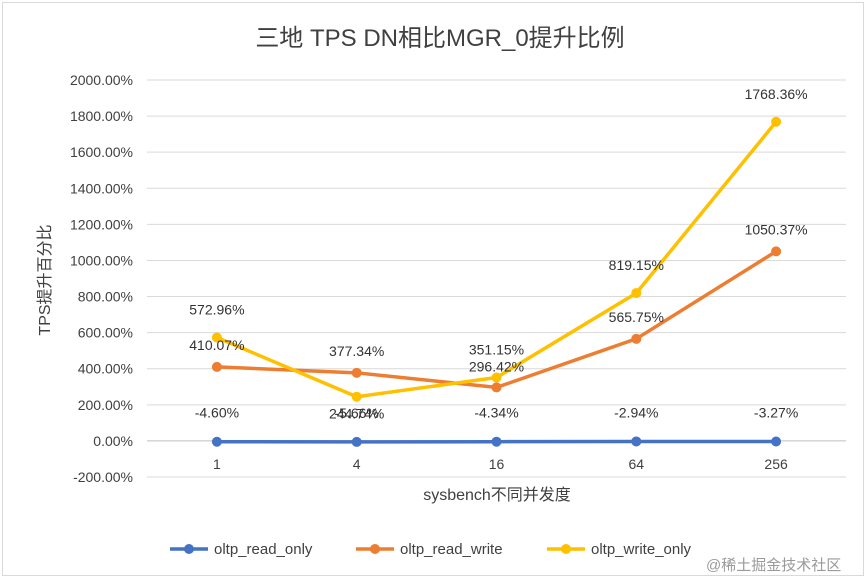 This screenshot has width=868, height=580. What do you see at coordinates (439, 38) in the screenshot?
I see `chart-title: 三地 TPS DN相比MGR_0提升比例` at bounding box center [439, 38].